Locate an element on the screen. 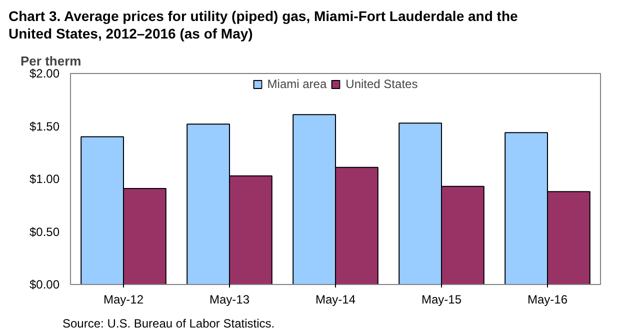 The height and width of the screenshot is (335, 625). source-note: Source: U.S. Bureau of Labor Statistics. is located at coordinates (168, 323).